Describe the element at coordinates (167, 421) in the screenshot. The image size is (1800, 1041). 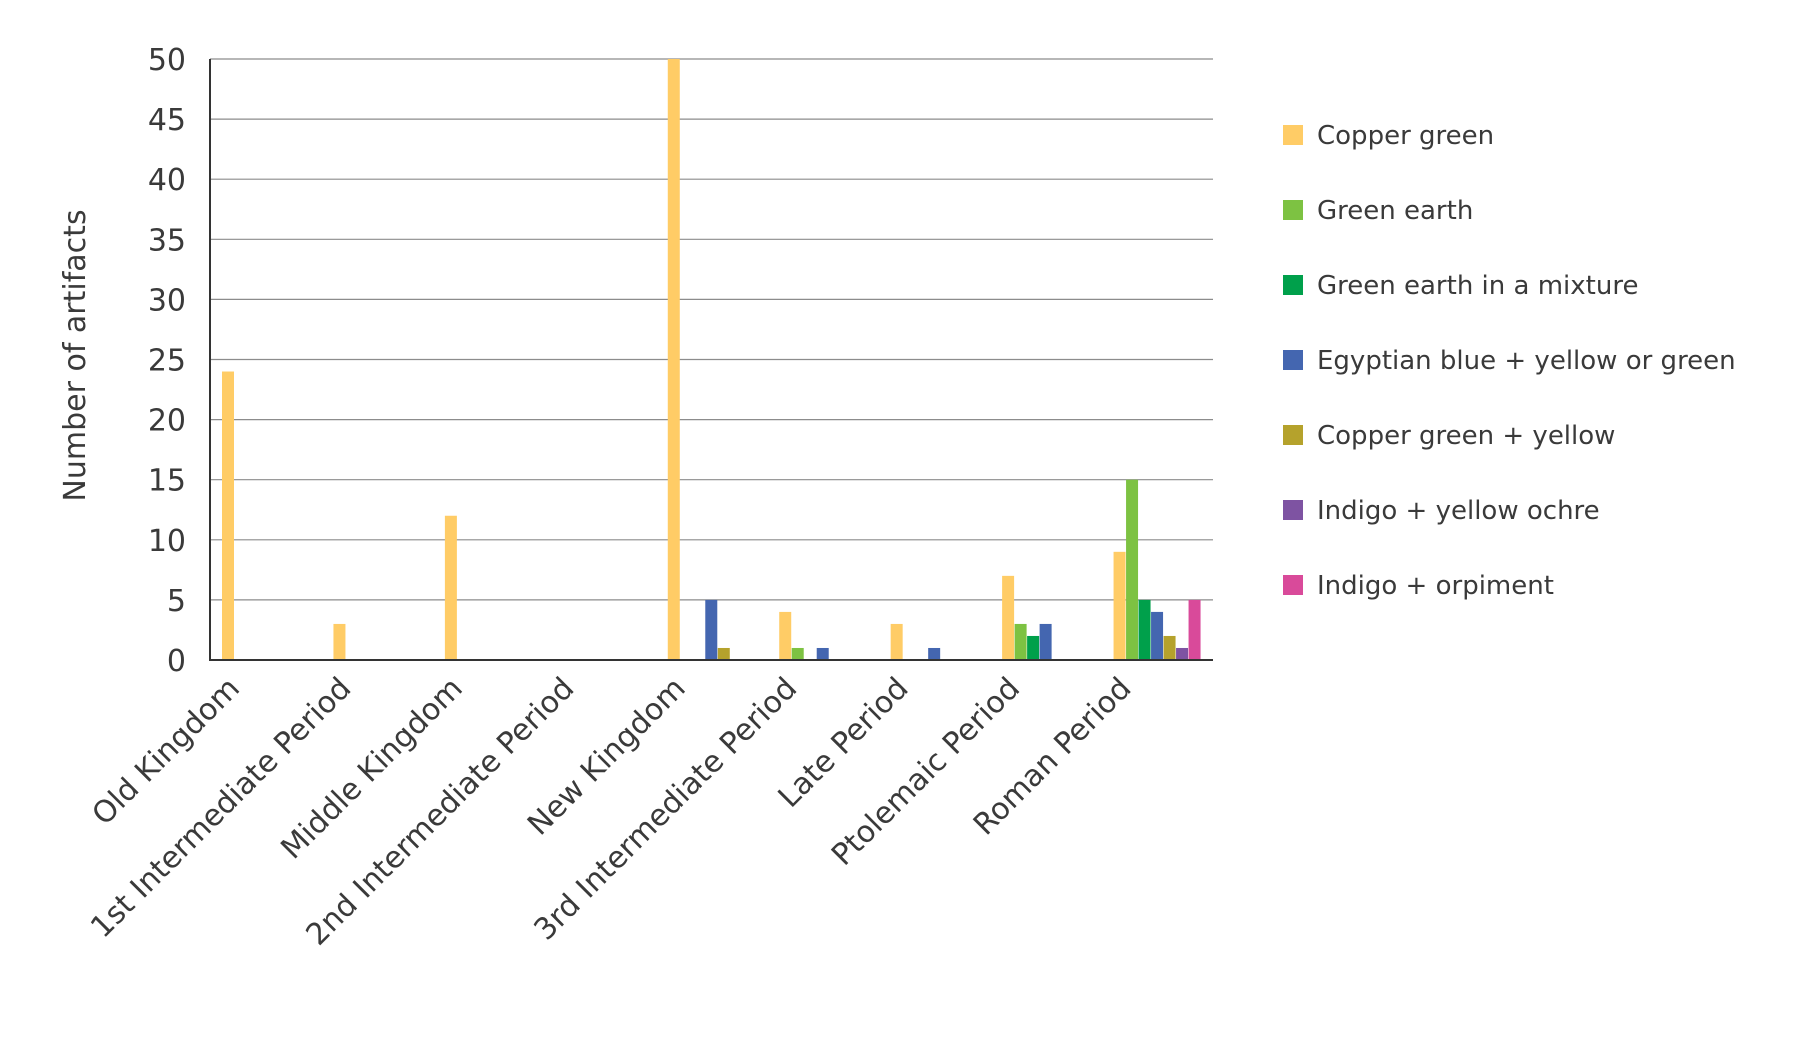
I see `y-tick-label: 20` at that location.